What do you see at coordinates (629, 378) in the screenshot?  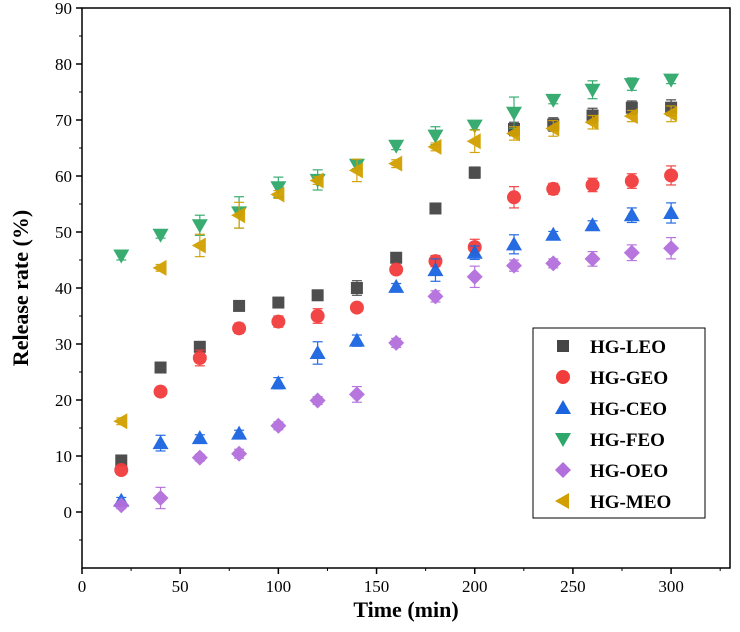 I see `legend-label: HG-GEO` at bounding box center [629, 378].